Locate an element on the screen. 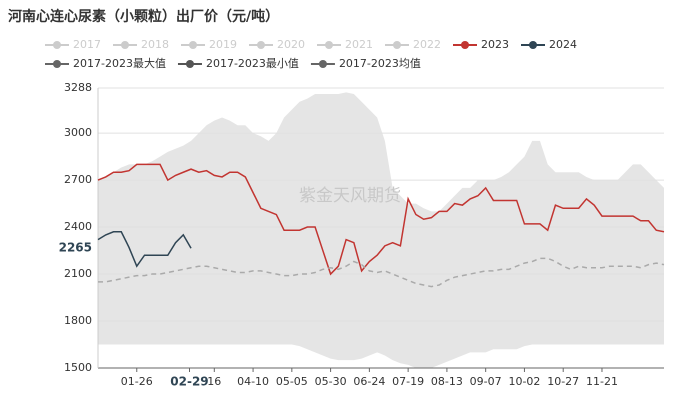 The height and width of the screenshot is (412, 700). legend-item: 2020 is located at coordinates (277, 44).